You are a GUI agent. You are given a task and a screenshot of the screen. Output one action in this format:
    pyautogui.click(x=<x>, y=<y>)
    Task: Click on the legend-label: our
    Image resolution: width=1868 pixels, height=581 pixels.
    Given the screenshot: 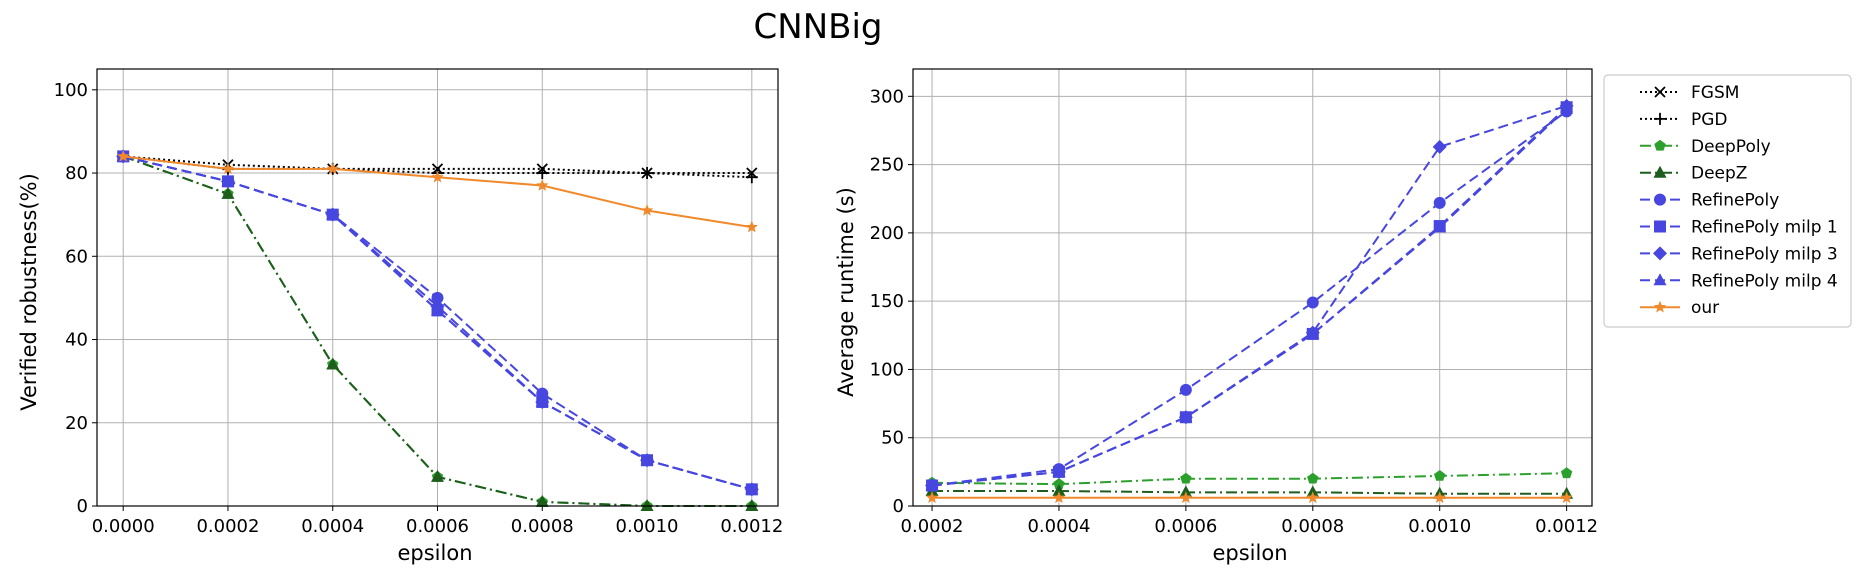 What is the action you would take?
    pyautogui.click(x=1705, y=308)
    